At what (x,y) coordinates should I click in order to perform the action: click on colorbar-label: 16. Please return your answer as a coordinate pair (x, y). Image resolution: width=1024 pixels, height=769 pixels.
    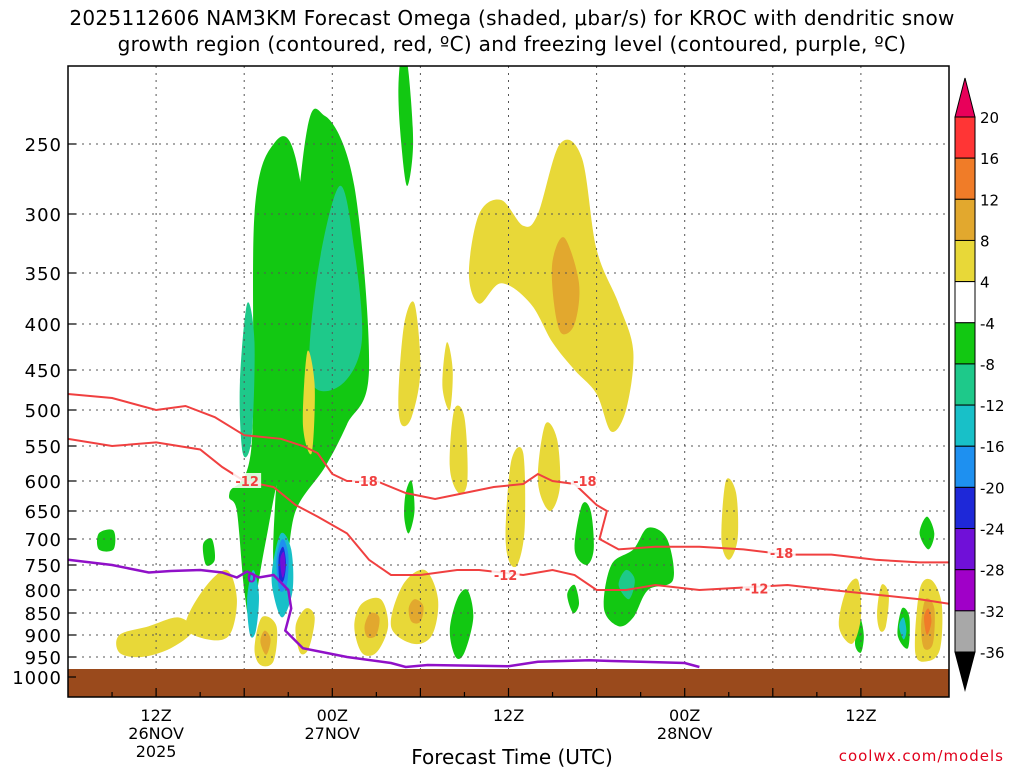
    Looking at the image, I should click on (989, 159).